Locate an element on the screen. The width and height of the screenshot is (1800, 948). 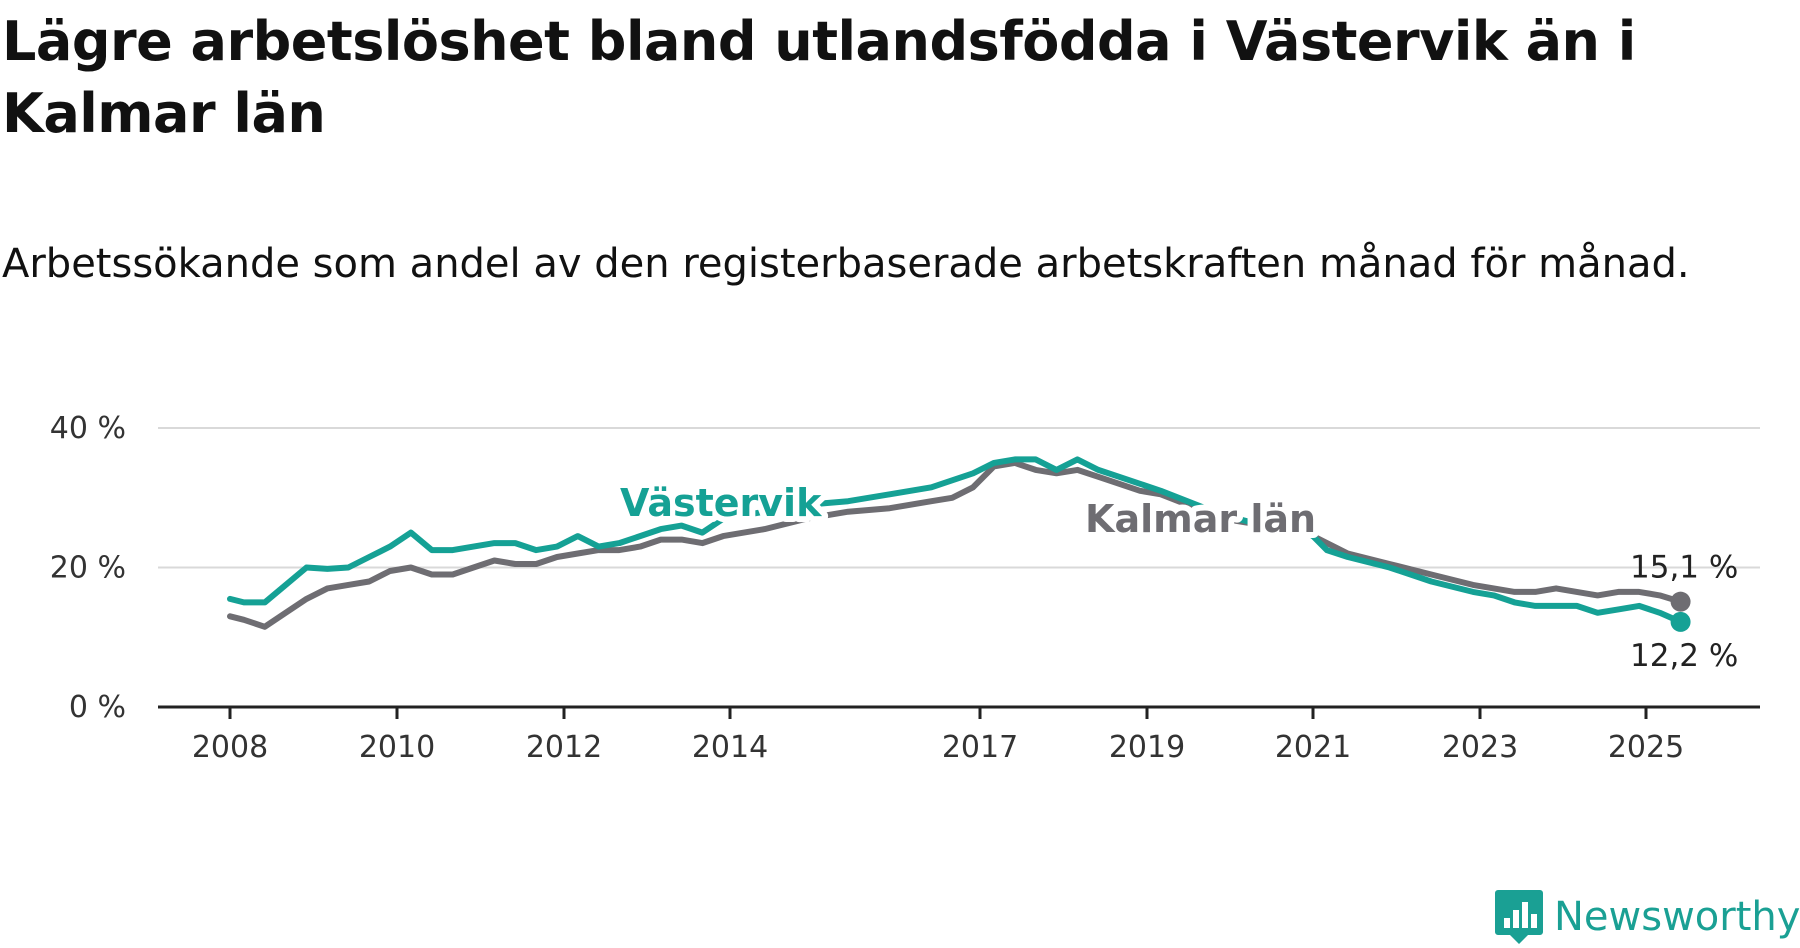
chart-bubble-icon is located at coordinates (1519, 917).